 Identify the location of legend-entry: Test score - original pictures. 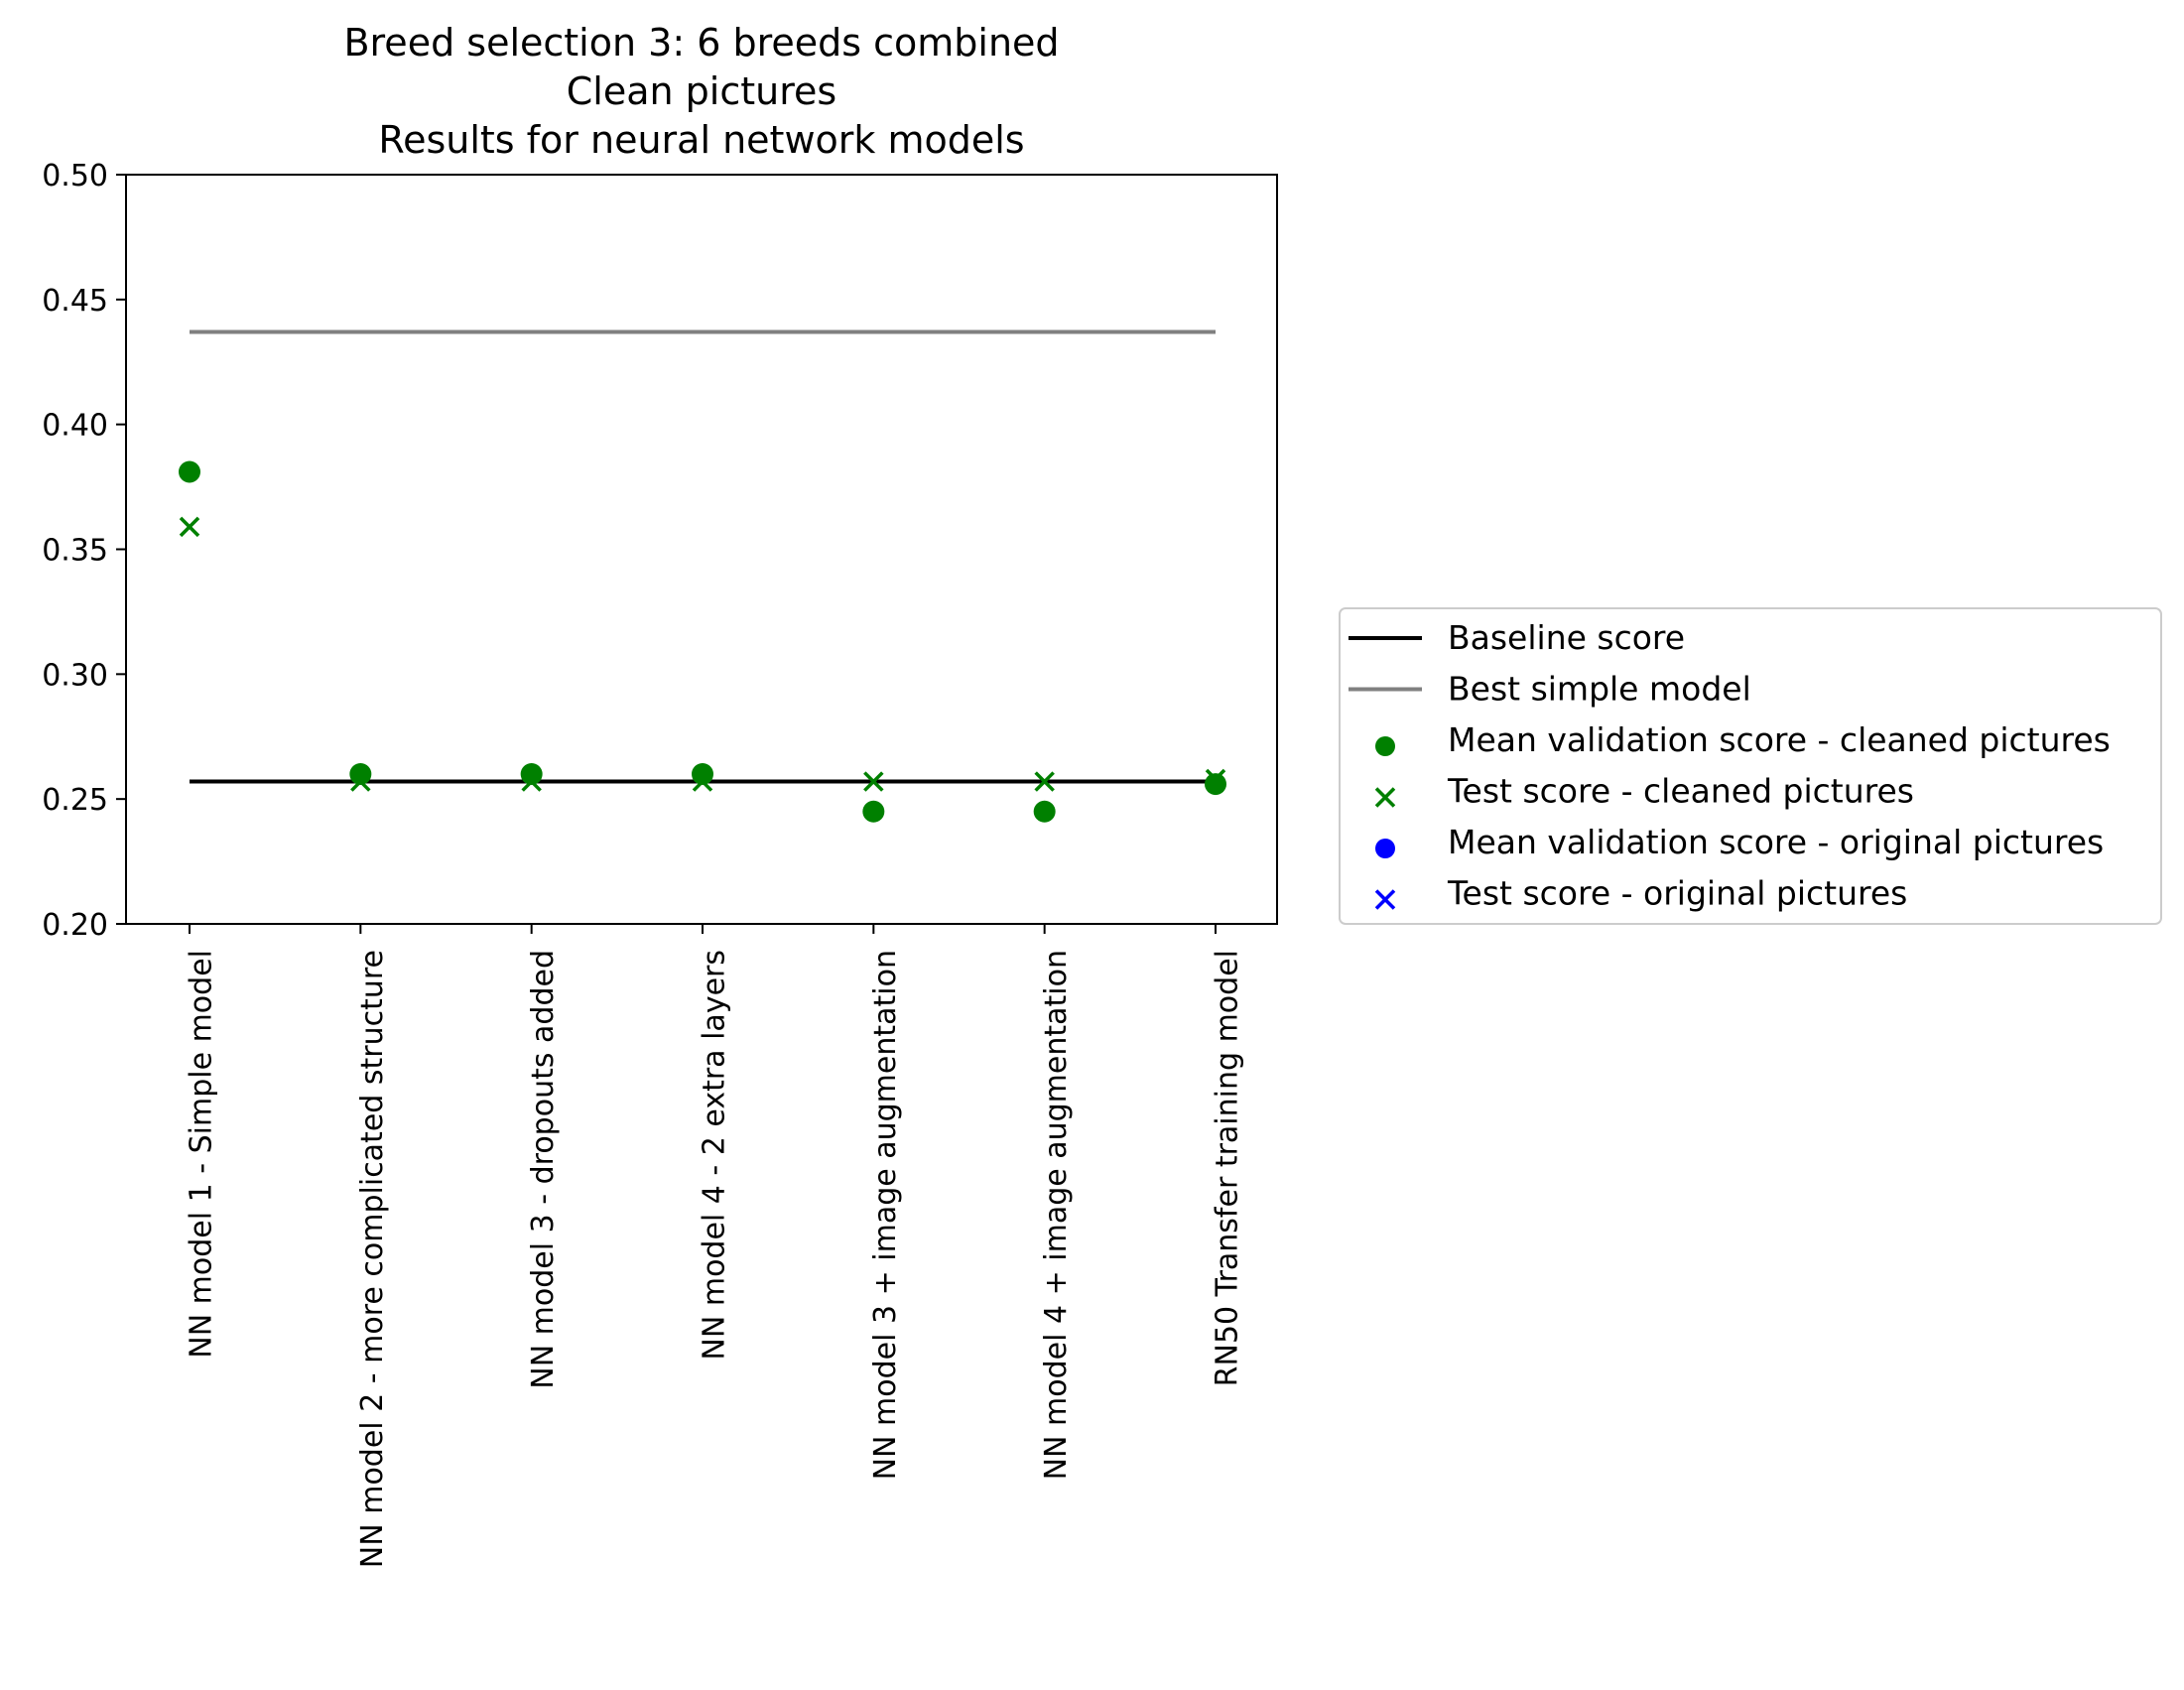
(1640, 893).